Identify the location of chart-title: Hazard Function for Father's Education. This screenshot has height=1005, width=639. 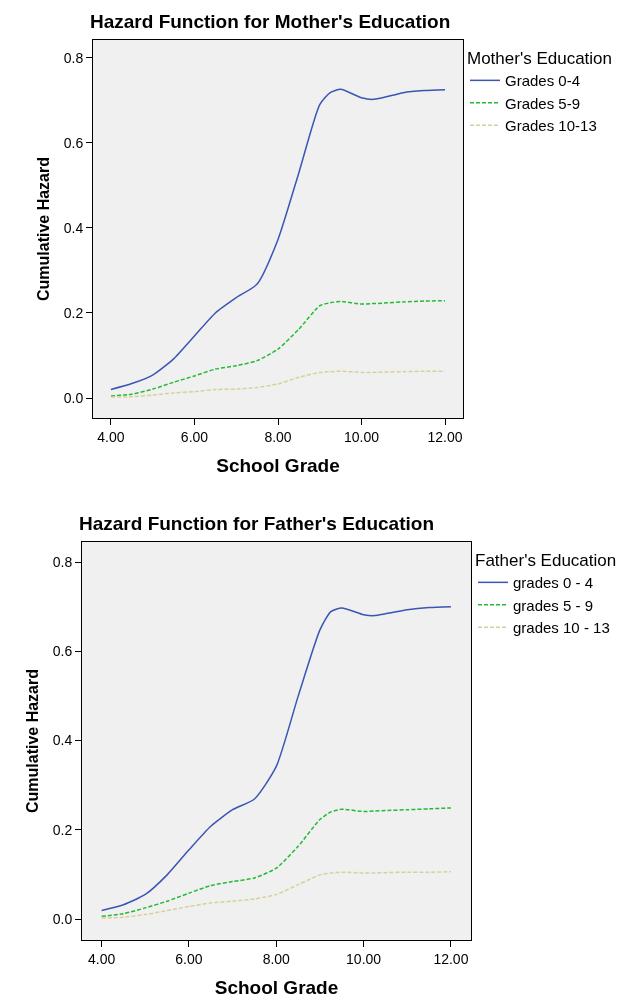
(256, 523).